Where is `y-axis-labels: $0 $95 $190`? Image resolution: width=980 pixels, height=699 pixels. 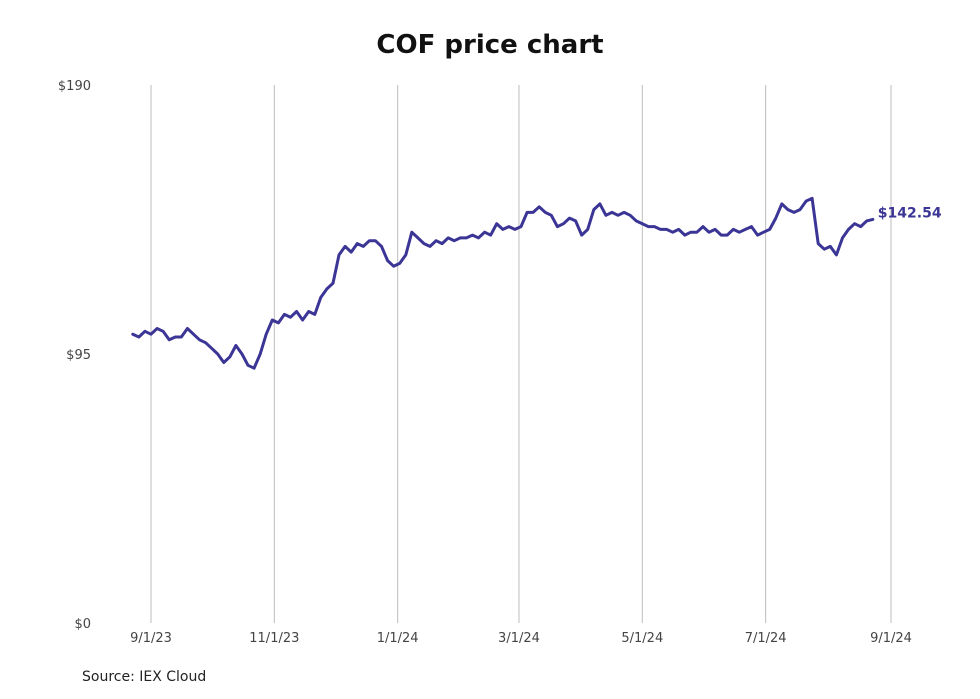
y-axis-labels: $0 $95 $190 is located at coordinates (74, 355).